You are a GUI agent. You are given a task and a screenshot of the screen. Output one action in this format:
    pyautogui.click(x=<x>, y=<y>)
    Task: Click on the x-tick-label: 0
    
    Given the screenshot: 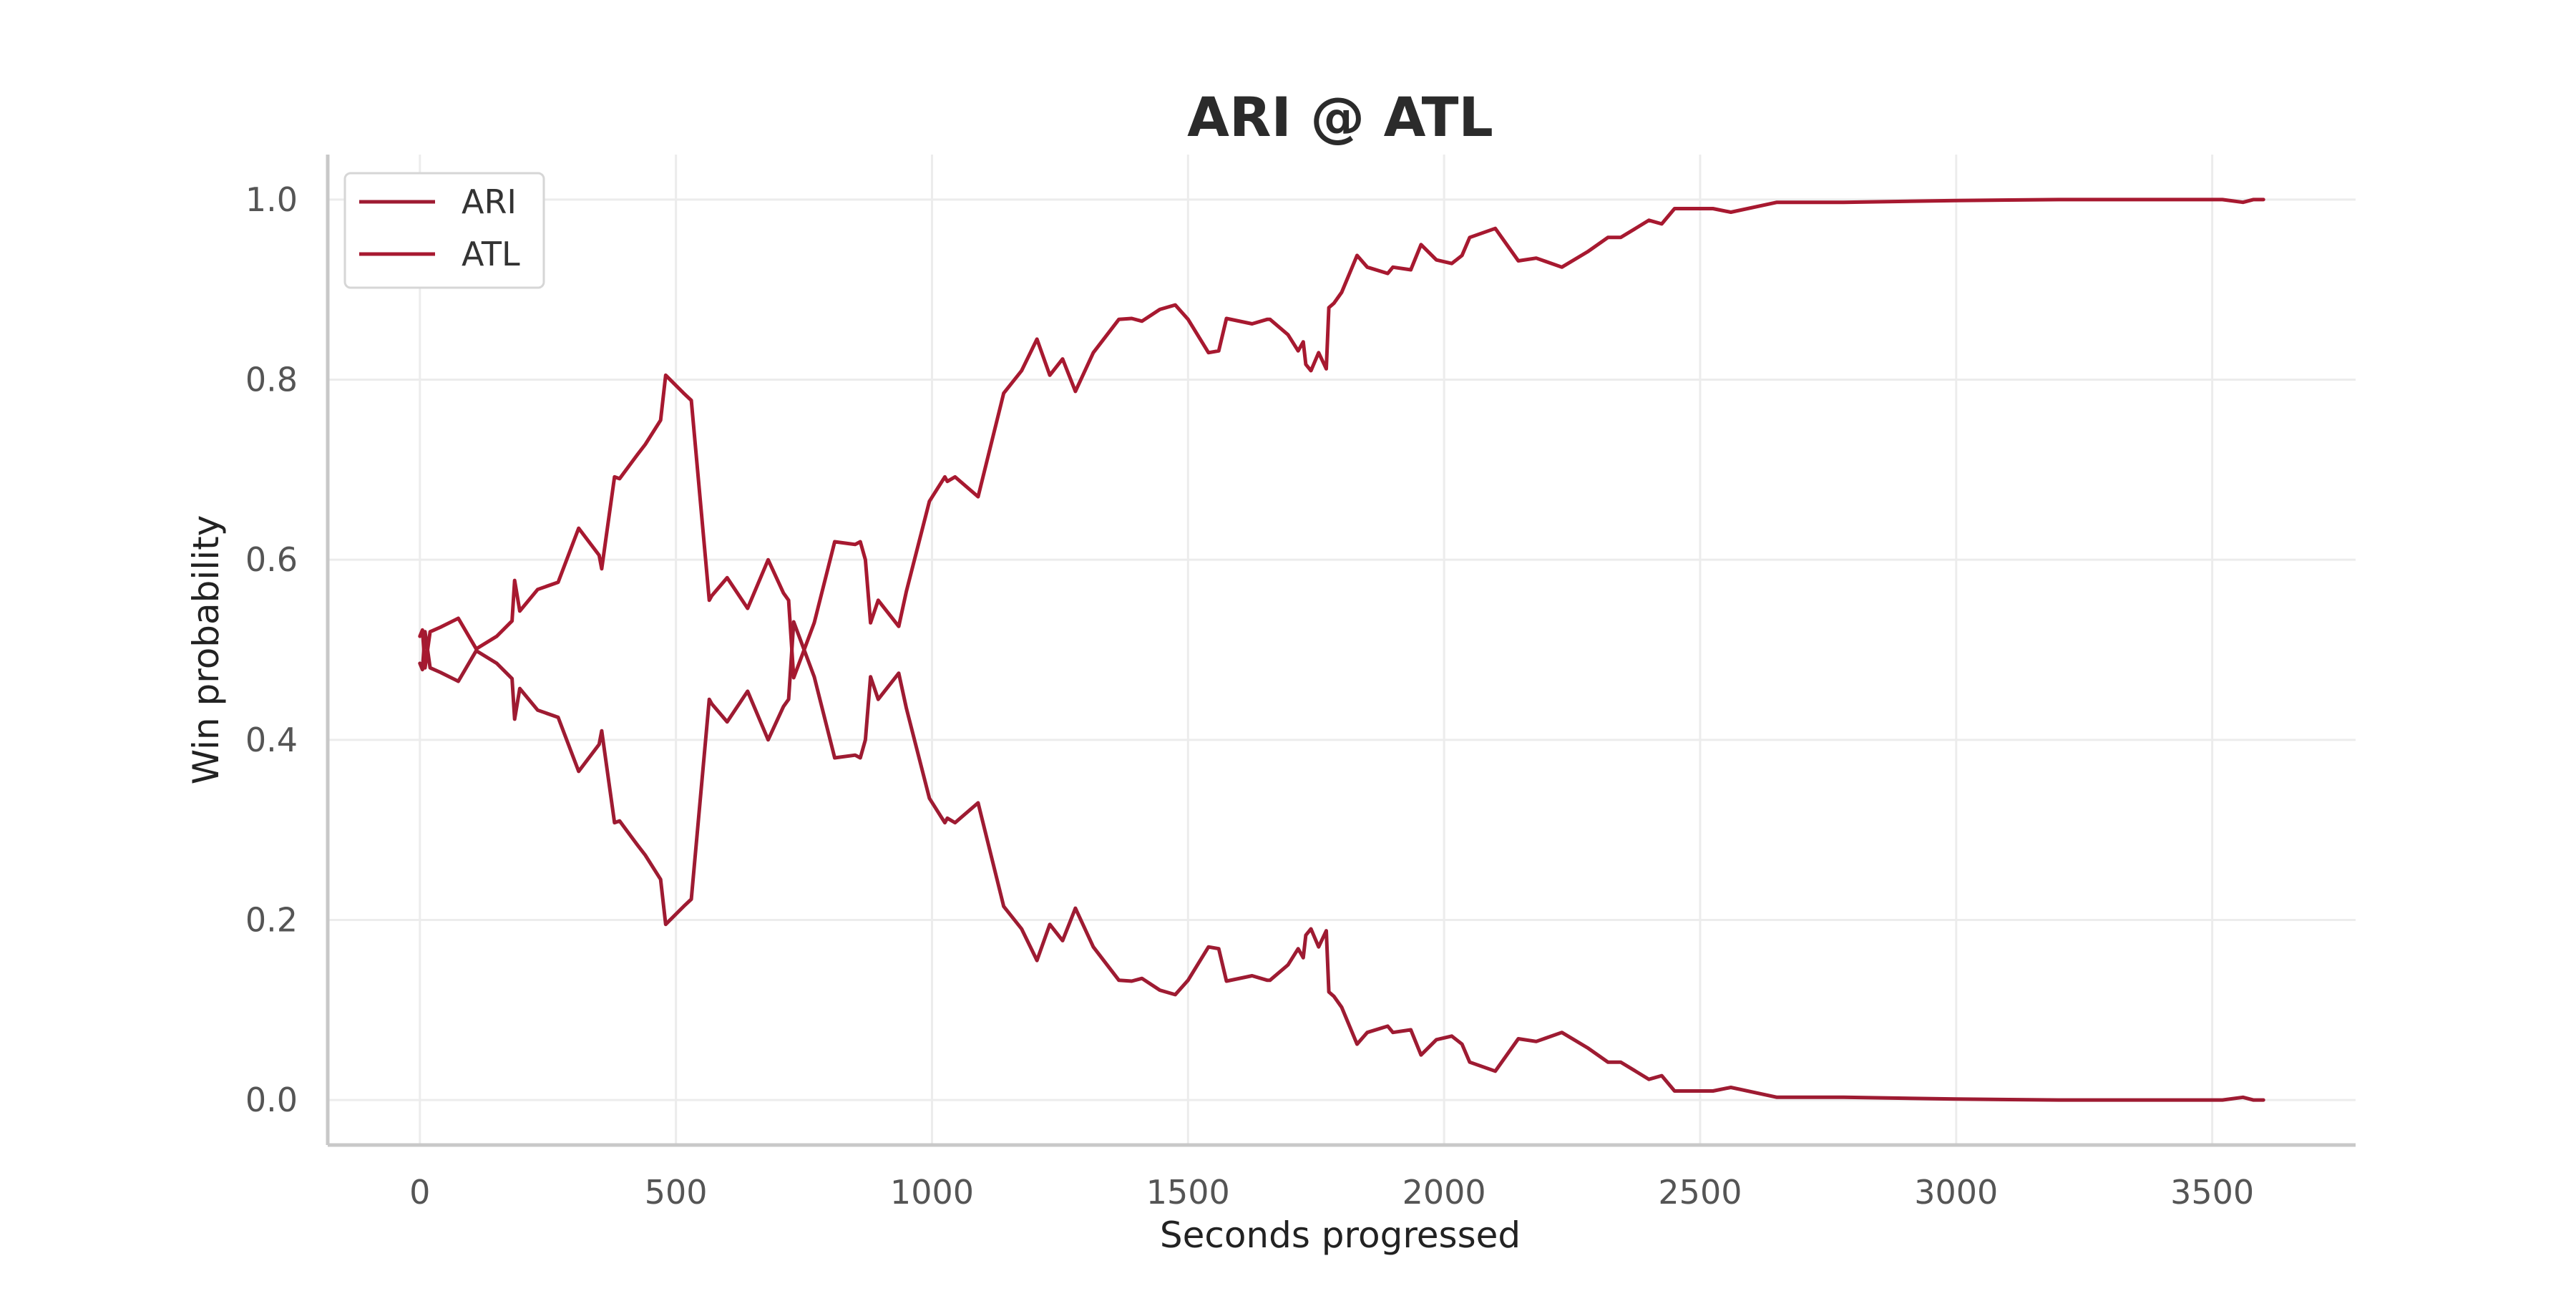 What is the action you would take?
    pyautogui.click(x=419, y=1192)
    